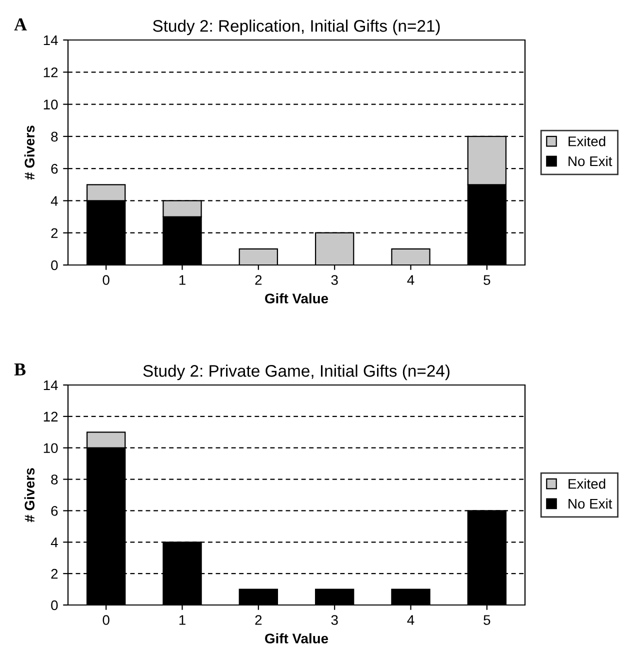 This screenshot has width=640, height=668. Describe the element at coordinates (20, 370) in the screenshot. I see `text: B` at that location.